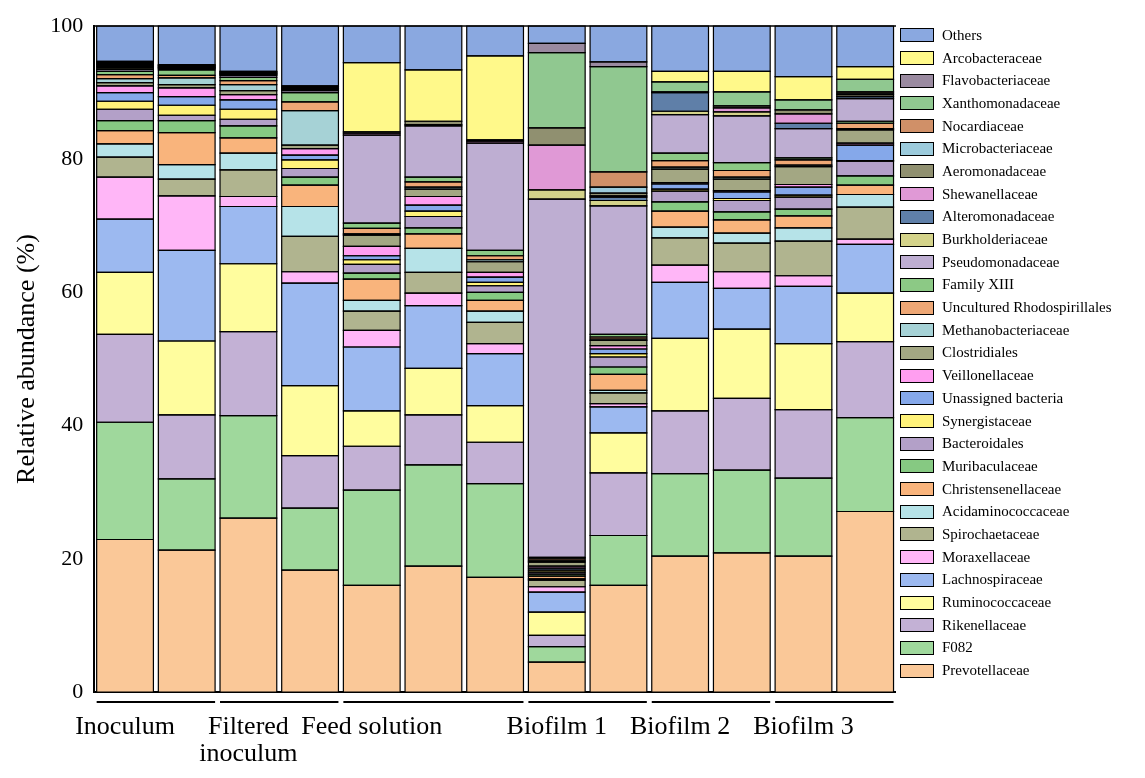  Describe the element at coordinates (986, 671) in the screenshot. I see `legend-label: Prevotellaceae` at that location.